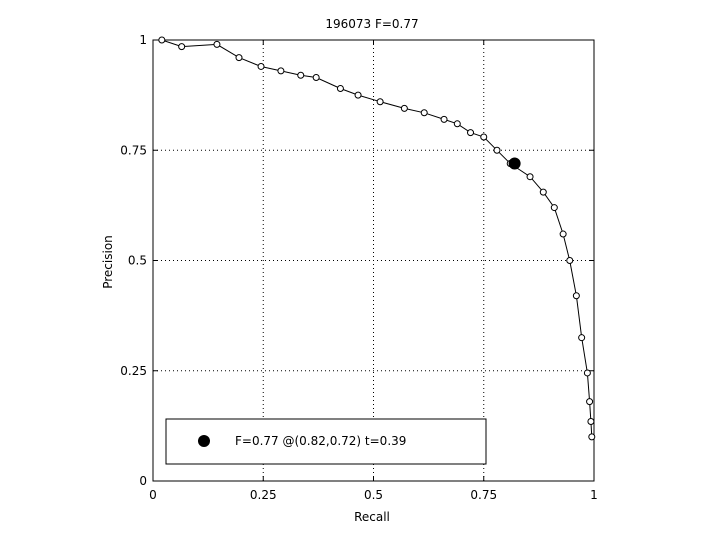  What do you see at coordinates (143, 481) in the screenshot?
I see `y-tick-label: 0` at bounding box center [143, 481].